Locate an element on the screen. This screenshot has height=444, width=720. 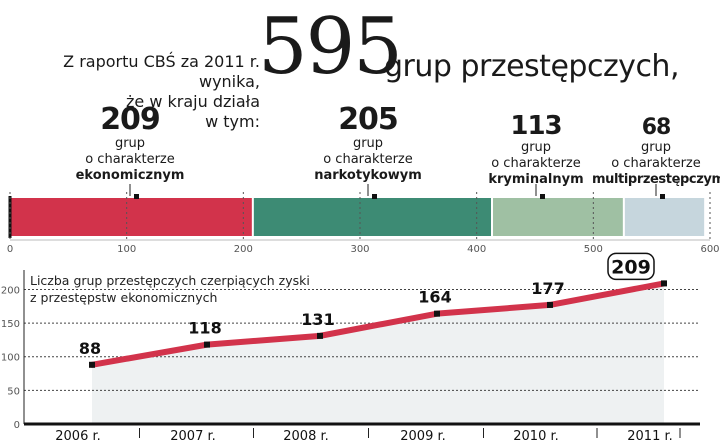
data-label: 88 is located at coordinates (90, 348).